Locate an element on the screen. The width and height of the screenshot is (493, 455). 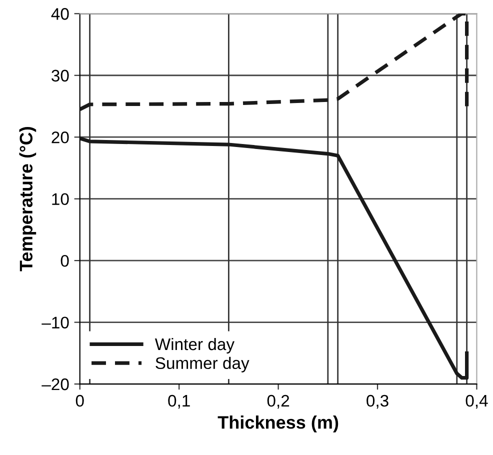
legend-label: Winter day is located at coordinates (194, 346).